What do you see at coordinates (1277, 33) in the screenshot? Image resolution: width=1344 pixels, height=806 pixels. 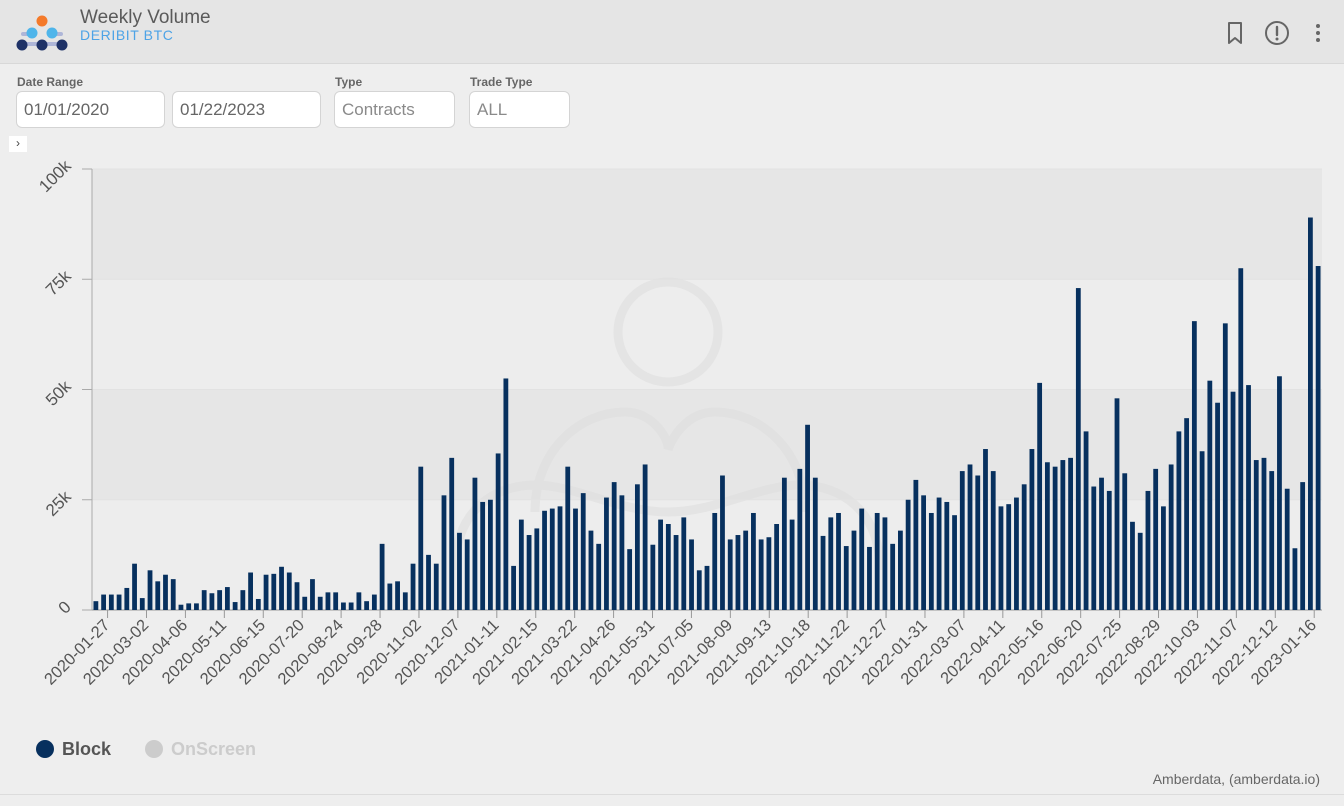 I see `info-icon` at bounding box center [1277, 33].